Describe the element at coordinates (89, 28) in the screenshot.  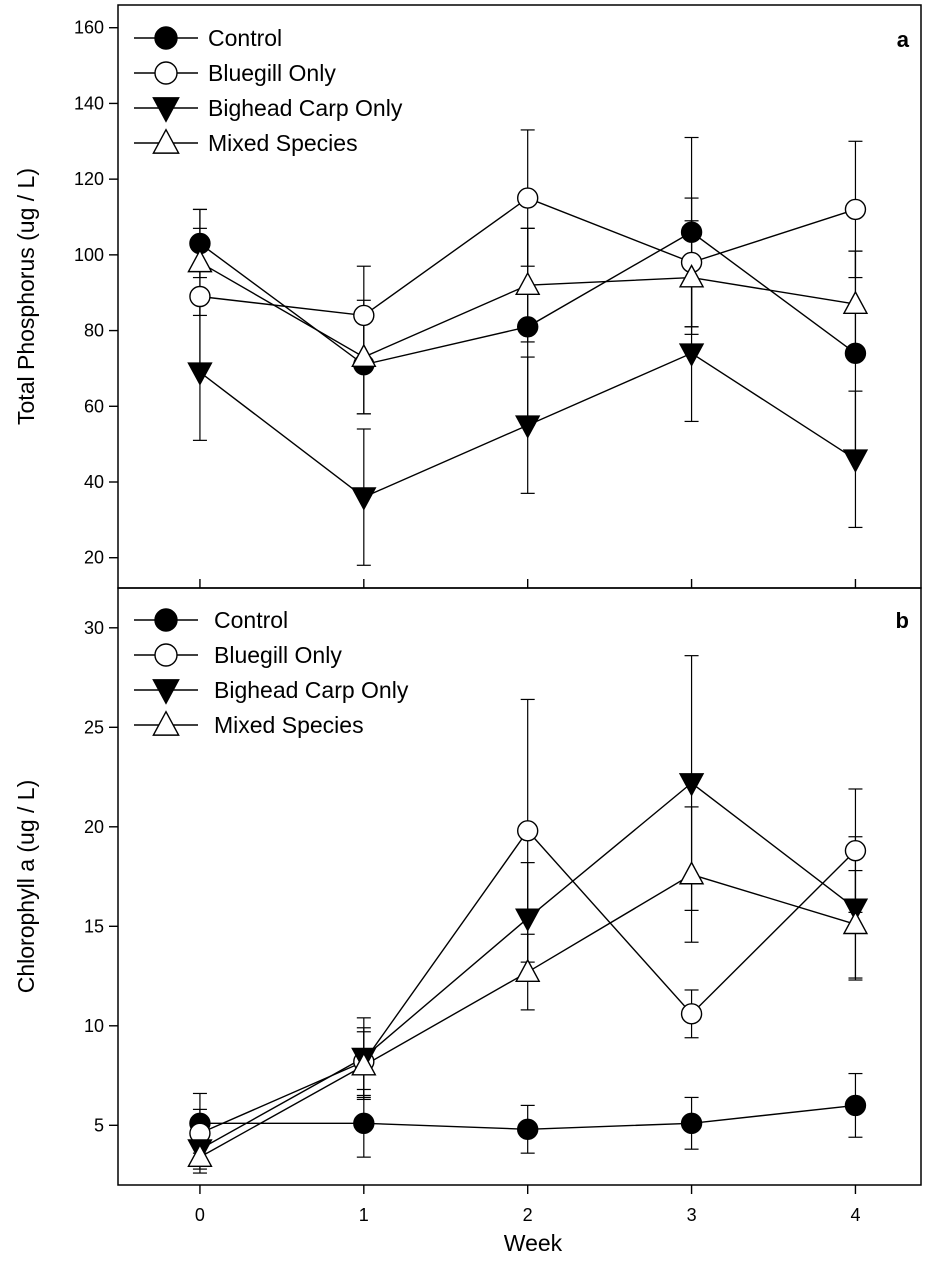
I see `y-tick-label: 160` at that location.